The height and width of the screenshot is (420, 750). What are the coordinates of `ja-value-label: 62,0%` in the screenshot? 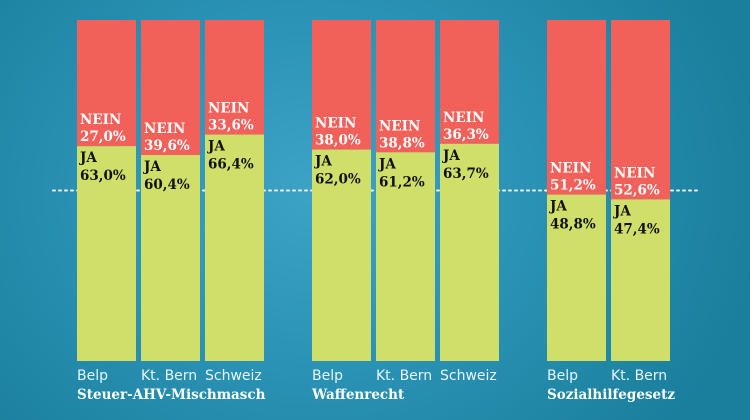 It's located at (338, 180).